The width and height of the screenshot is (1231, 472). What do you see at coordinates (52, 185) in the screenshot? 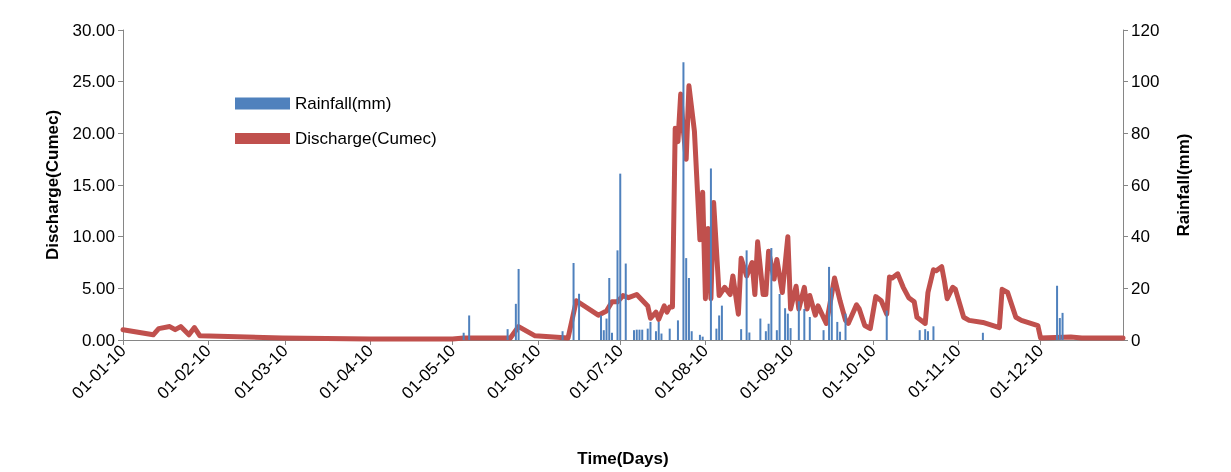
I see `y-axis-title: Discharge(Cumec)` at bounding box center [52, 185].